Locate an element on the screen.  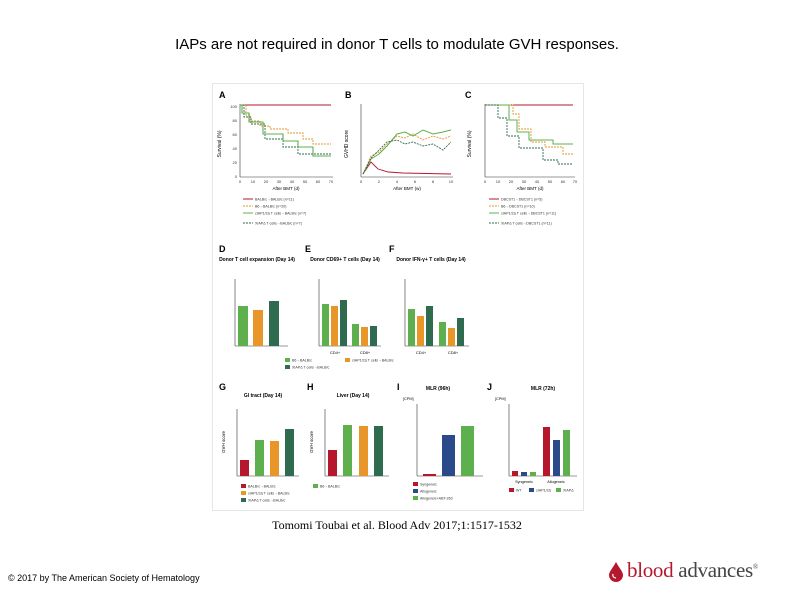
d-bar-xiap is located at coordinates (274, 323).